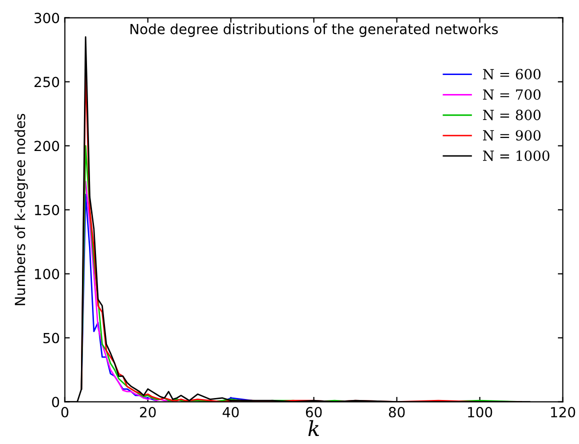 Image resolution: width=579 pixels, height=444 pixels. I want to click on x-tick-label: 120, so click(563, 412).